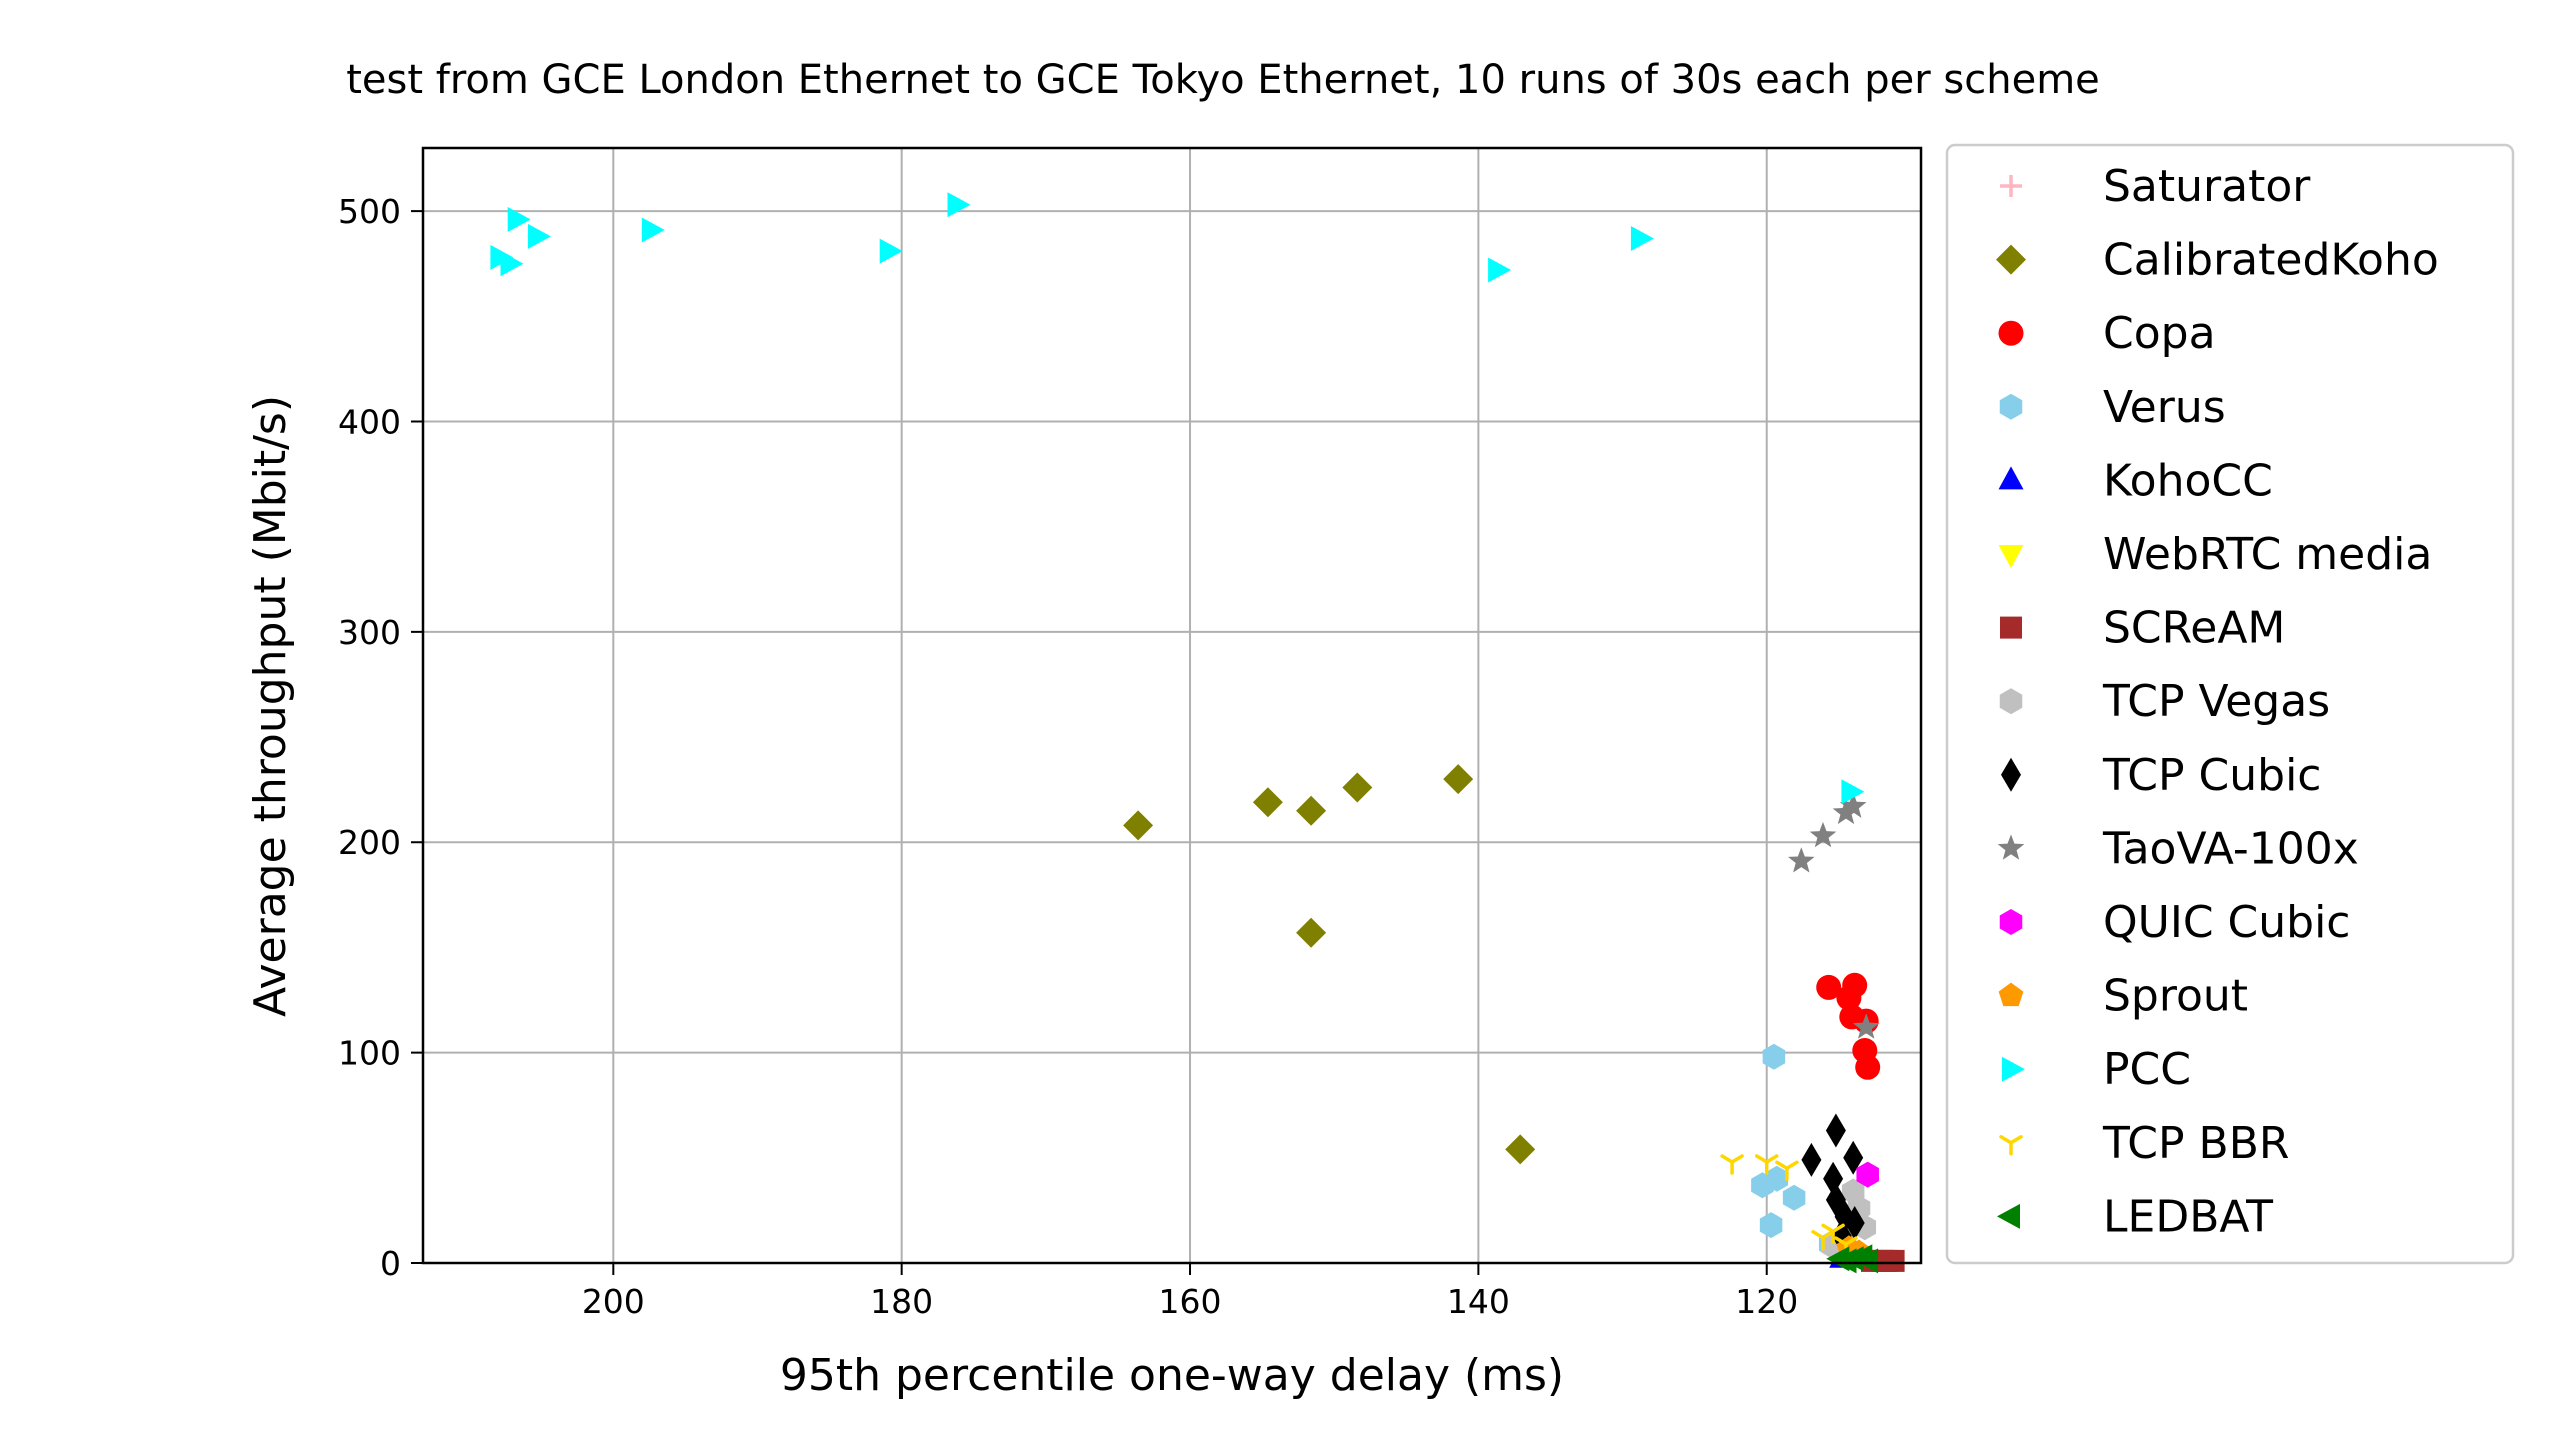  Describe the element at coordinates (1766, 1301) in the screenshot. I see `x-tick-label: 120` at that location.